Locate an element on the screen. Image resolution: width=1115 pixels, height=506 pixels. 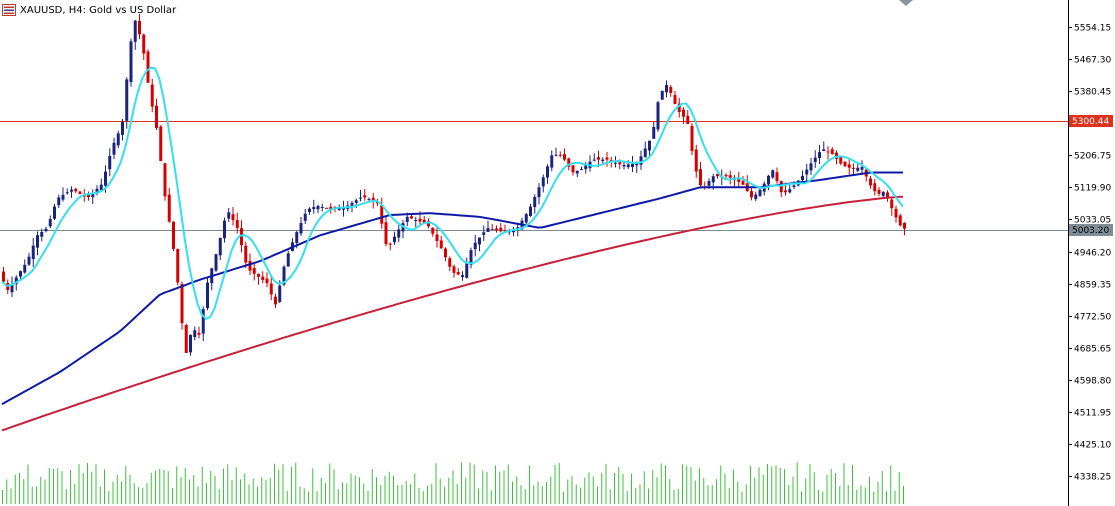
price-tick-label: 5033.05 is located at coordinates (1092, 221).